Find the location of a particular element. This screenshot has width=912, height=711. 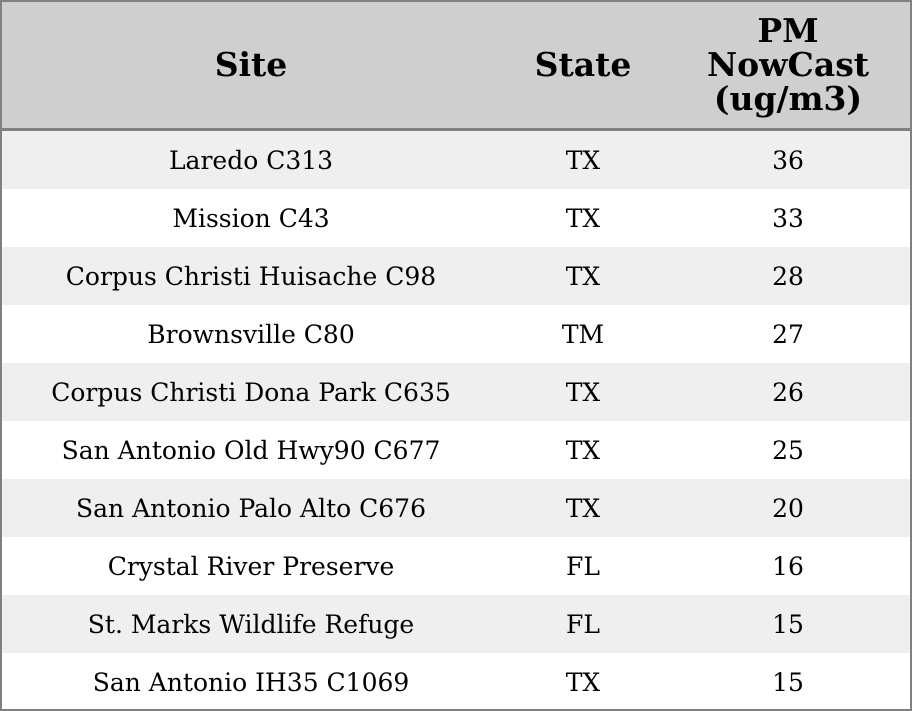

header-text: PM NowCast (ug/m3) is located at coordinates (788, 64).